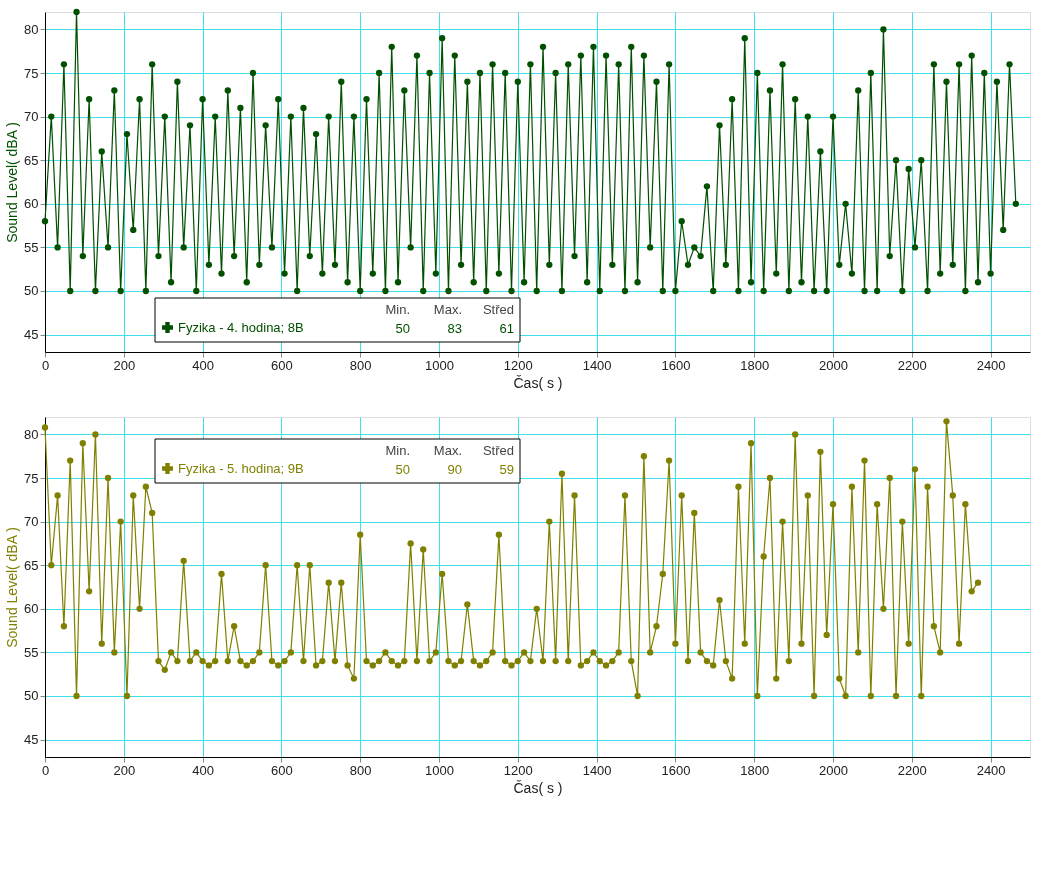 The height and width of the screenshot is (884, 1061). I want to click on annotation: 90, so click(454, 469).